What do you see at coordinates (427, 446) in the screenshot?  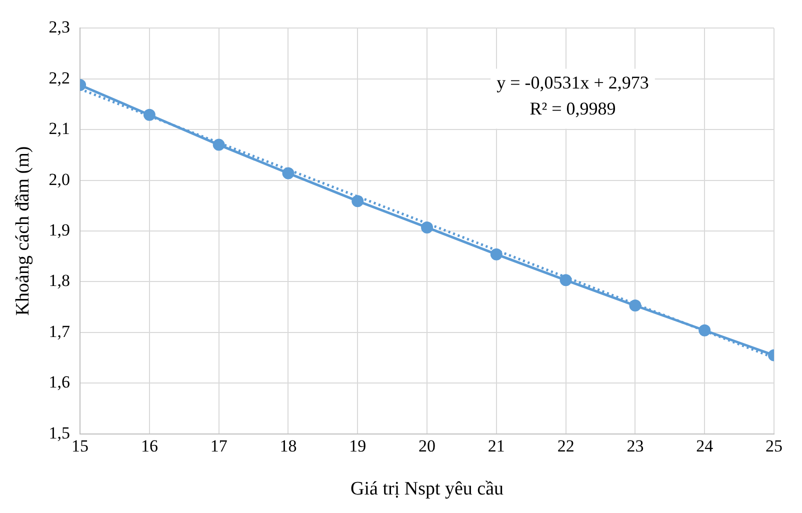 I see `x-tick-label: 20` at bounding box center [427, 446].